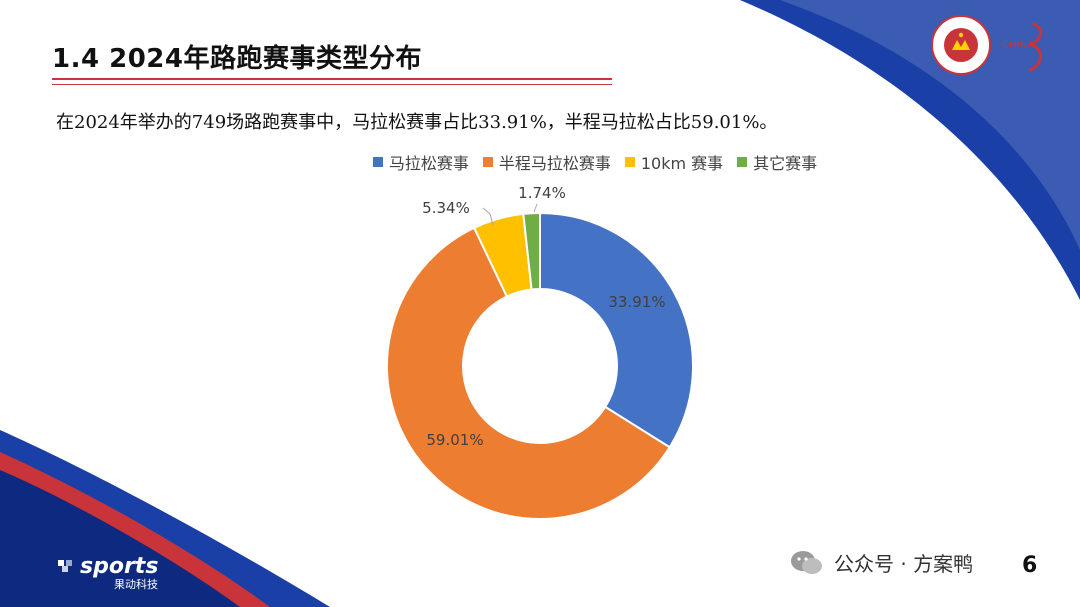 The width and height of the screenshot is (1080, 607). What do you see at coordinates (487, 162) in the screenshot?
I see `legend-swatch-half-marathon` at bounding box center [487, 162].